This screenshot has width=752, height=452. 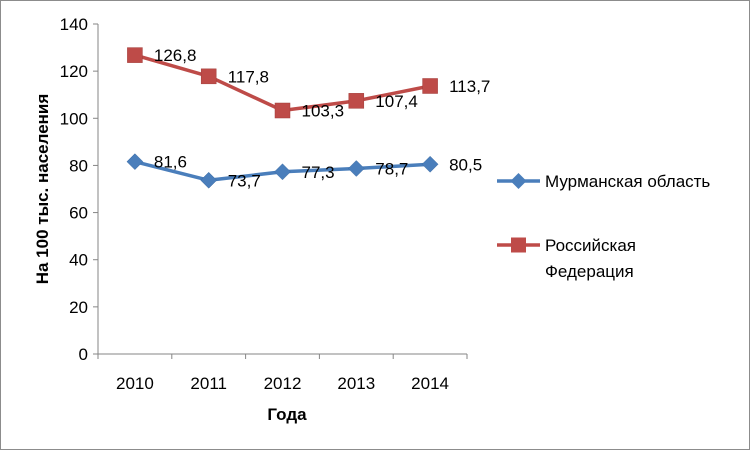 What do you see at coordinates (469, 86) in the screenshot?
I see `data-label-russia: 113,7` at bounding box center [469, 86].